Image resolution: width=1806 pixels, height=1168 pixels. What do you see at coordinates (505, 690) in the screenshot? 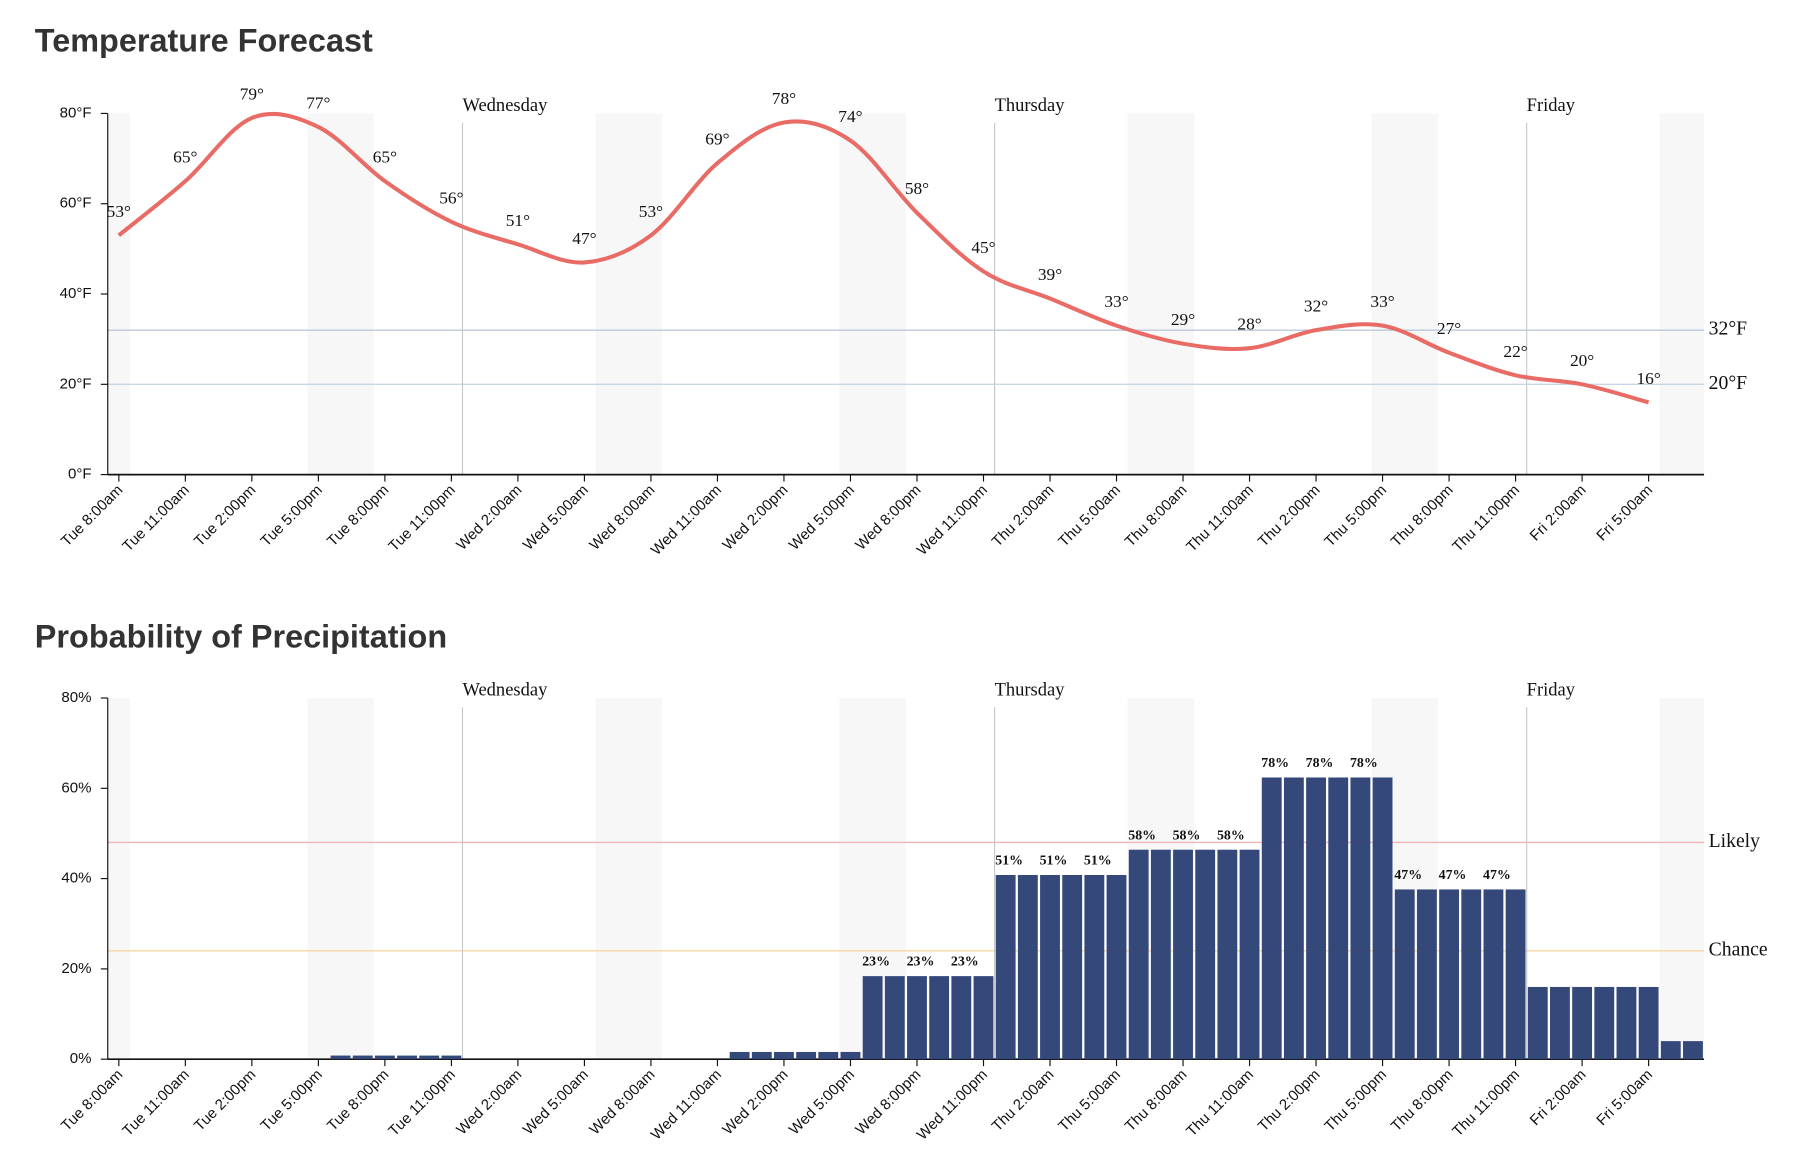
I see `day-label: Wednesday` at bounding box center [505, 690].